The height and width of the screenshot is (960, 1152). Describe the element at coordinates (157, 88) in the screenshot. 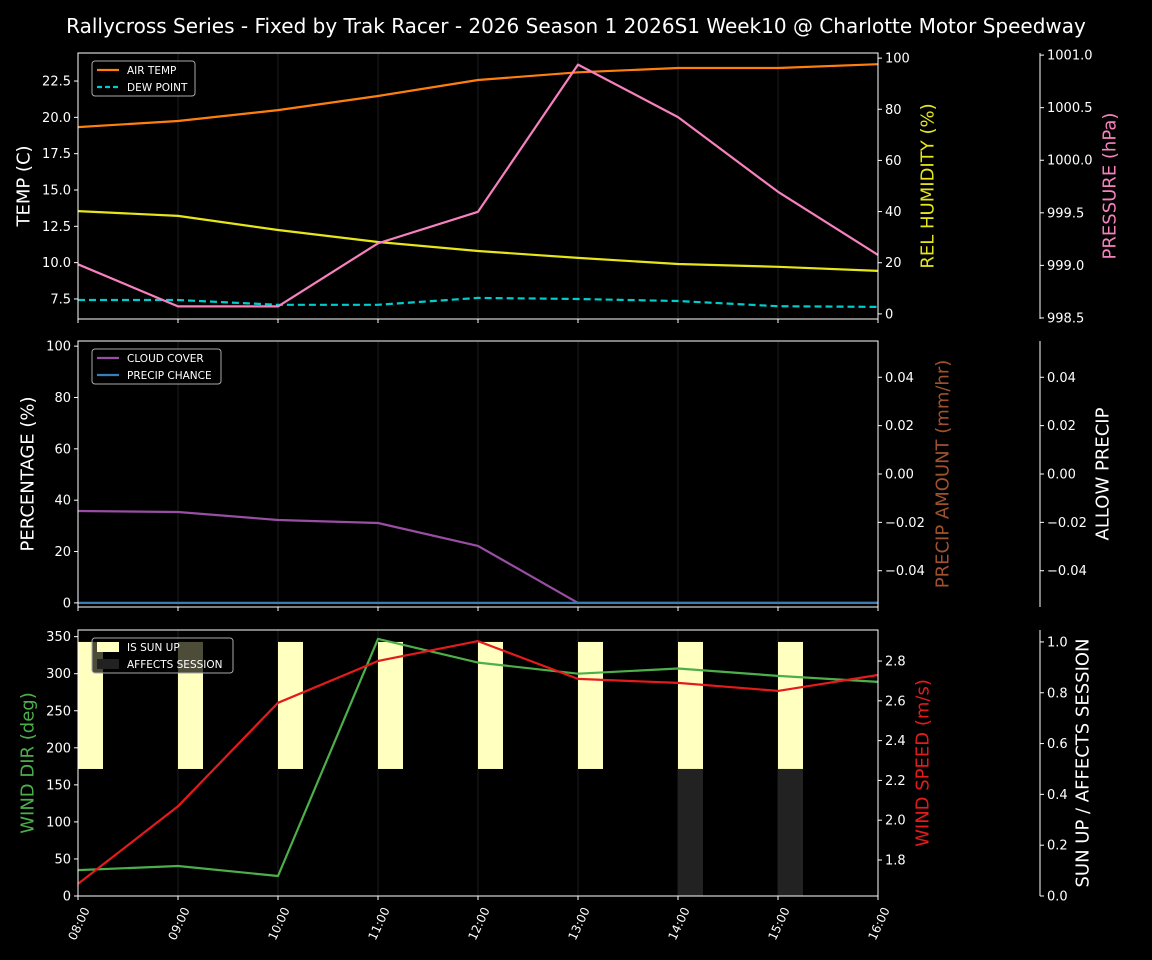

I see `legend-label: DEW POINT` at that location.